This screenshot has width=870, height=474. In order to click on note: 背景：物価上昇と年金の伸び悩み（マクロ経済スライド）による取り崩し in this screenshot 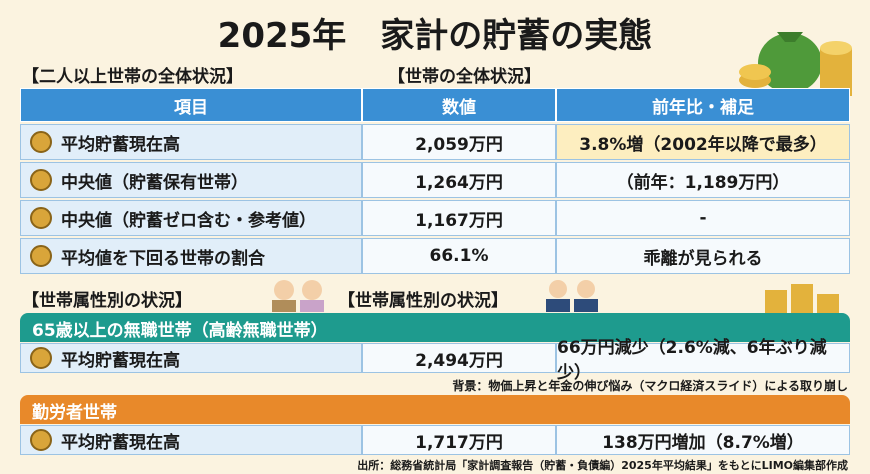, I will do `click(650, 386)`.